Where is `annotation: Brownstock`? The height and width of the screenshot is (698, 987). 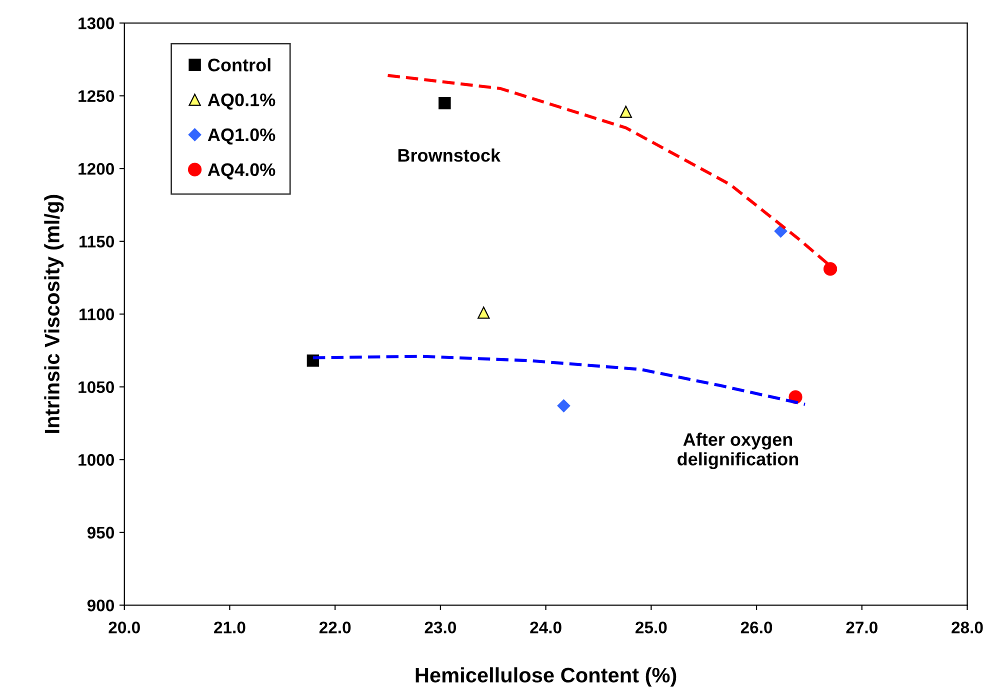 annotation: Brownstock is located at coordinates (449, 155).